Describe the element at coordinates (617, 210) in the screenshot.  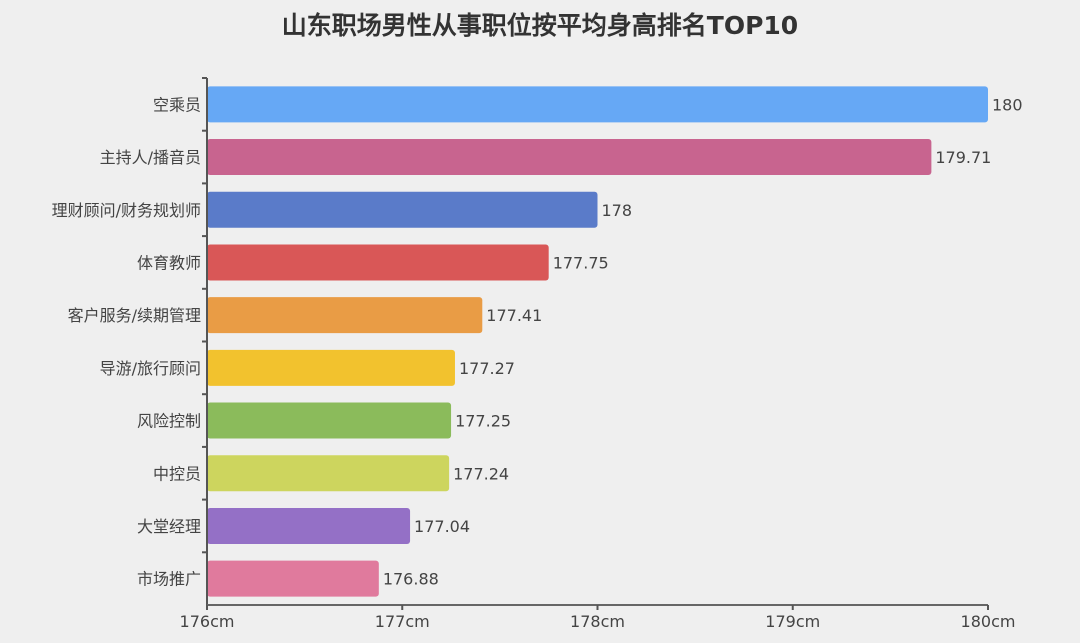
I see `value-label: 178` at that location.